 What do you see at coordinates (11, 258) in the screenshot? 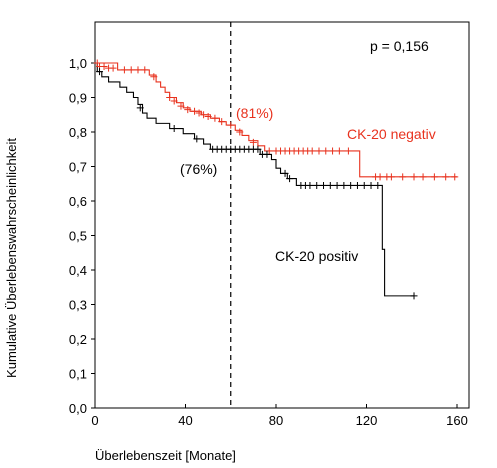
I see `y-axis-label: Kumulative Überlebenswahrscheinlichkeit` at bounding box center [11, 258].